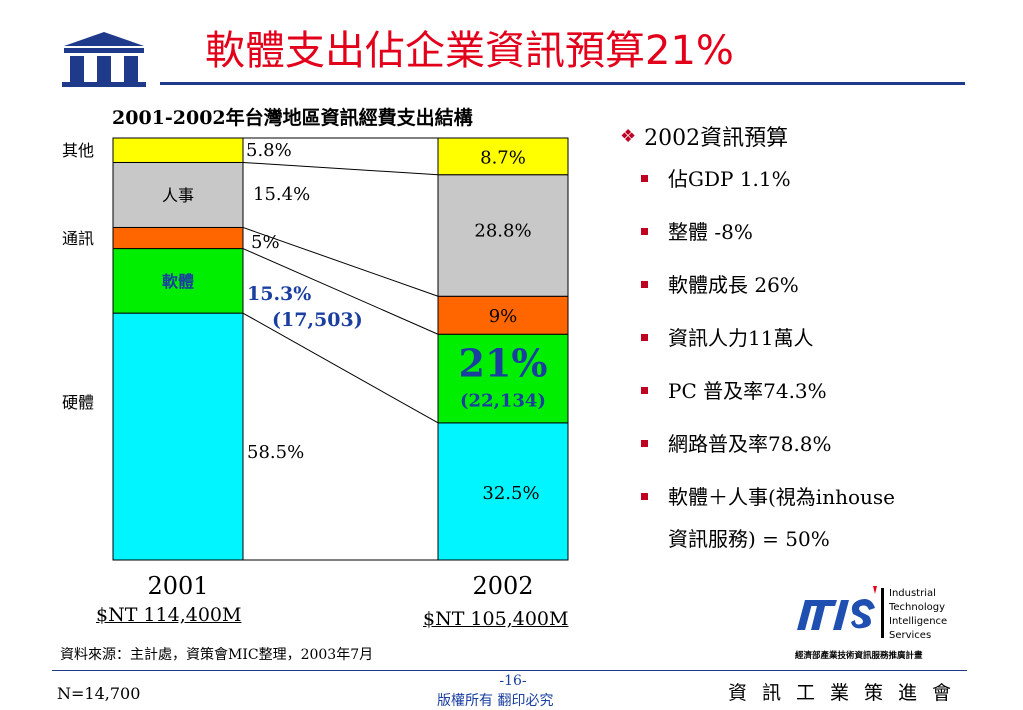 The image size is (1023, 710). I want to click on series-label-personnel: 人事, so click(178, 195).